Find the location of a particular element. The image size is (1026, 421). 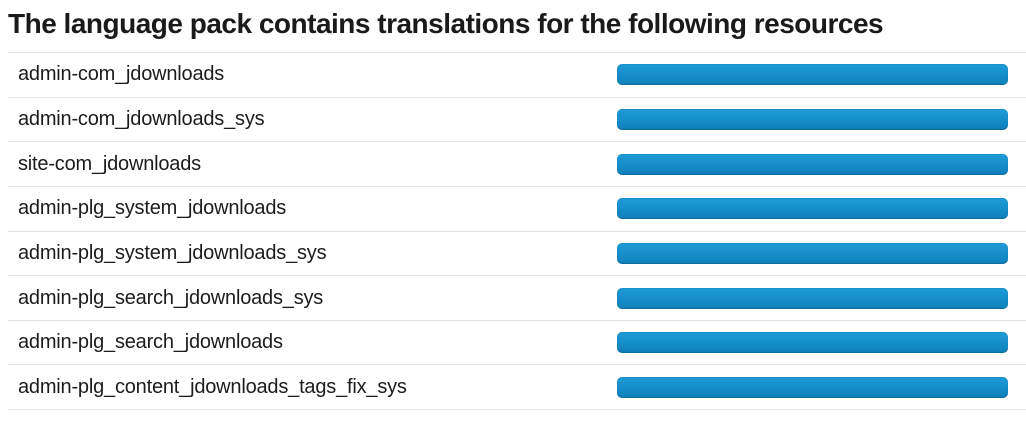

resource-label: site-com_jdownloads is located at coordinates (109, 163).